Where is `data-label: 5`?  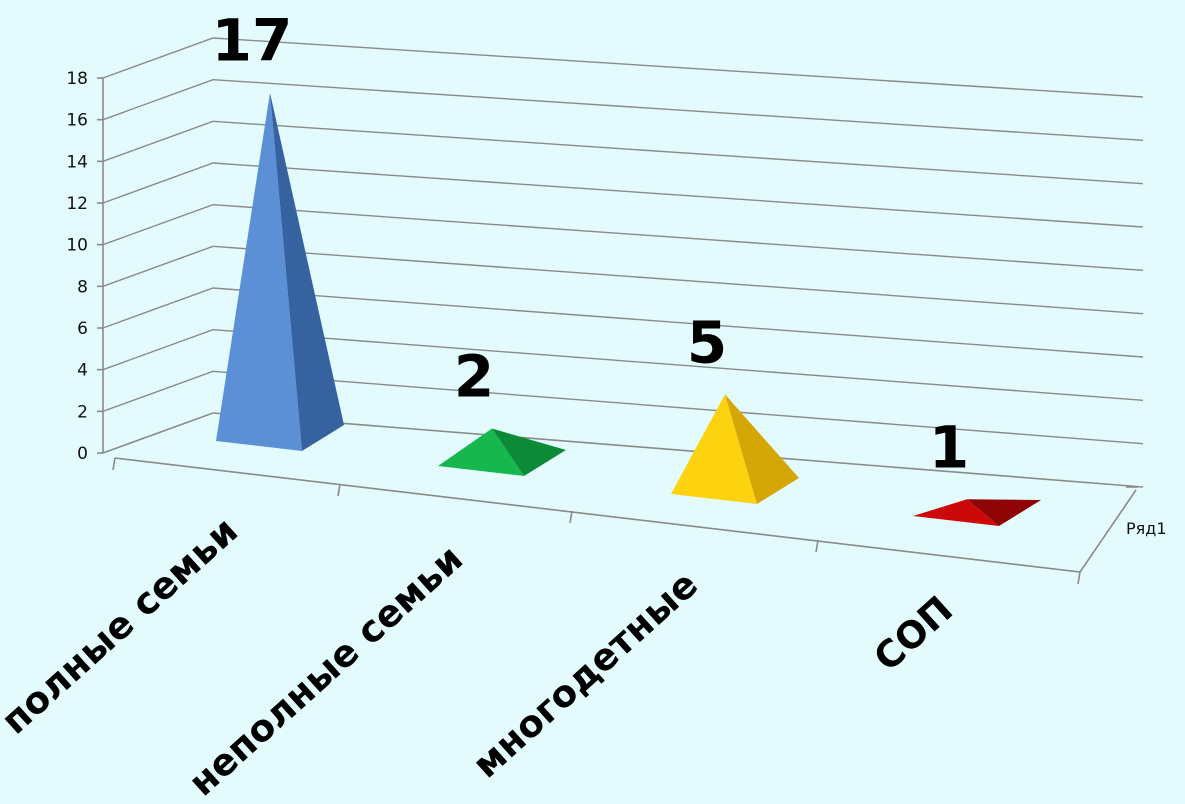 data-label: 5 is located at coordinates (707, 342).